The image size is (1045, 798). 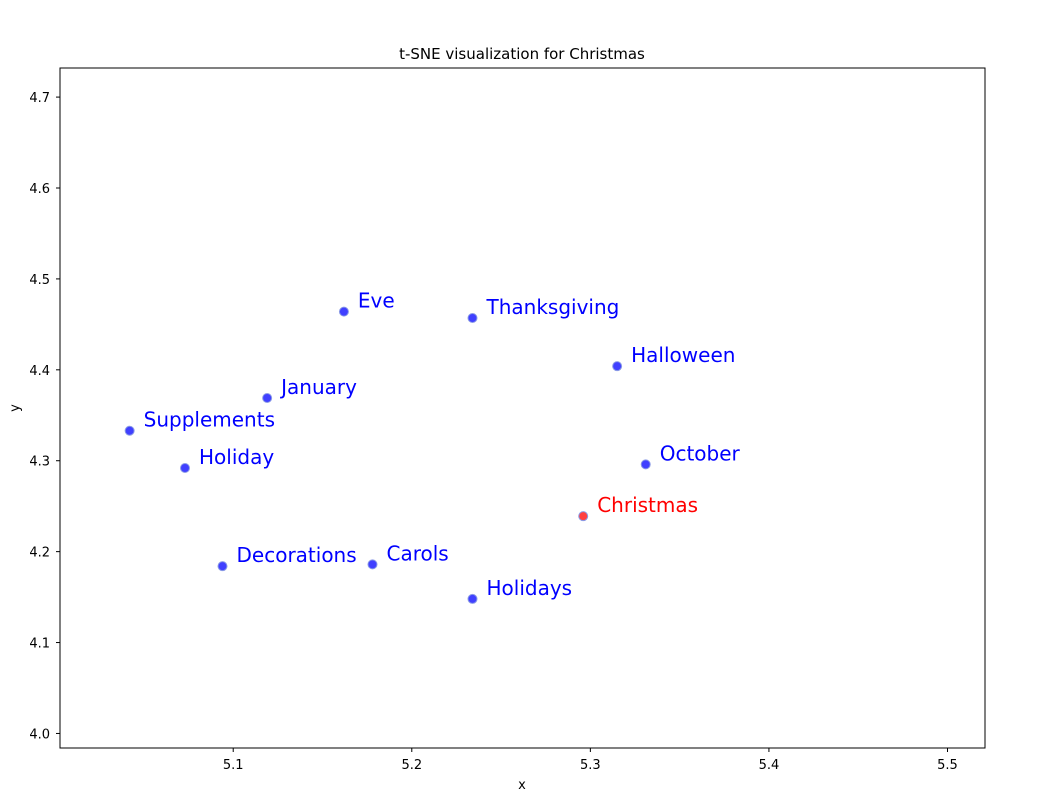 What do you see at coordinates (39, 189) in the screenshot?
I see `y-tick-label: 4.6` at bounding box center [39, 189].